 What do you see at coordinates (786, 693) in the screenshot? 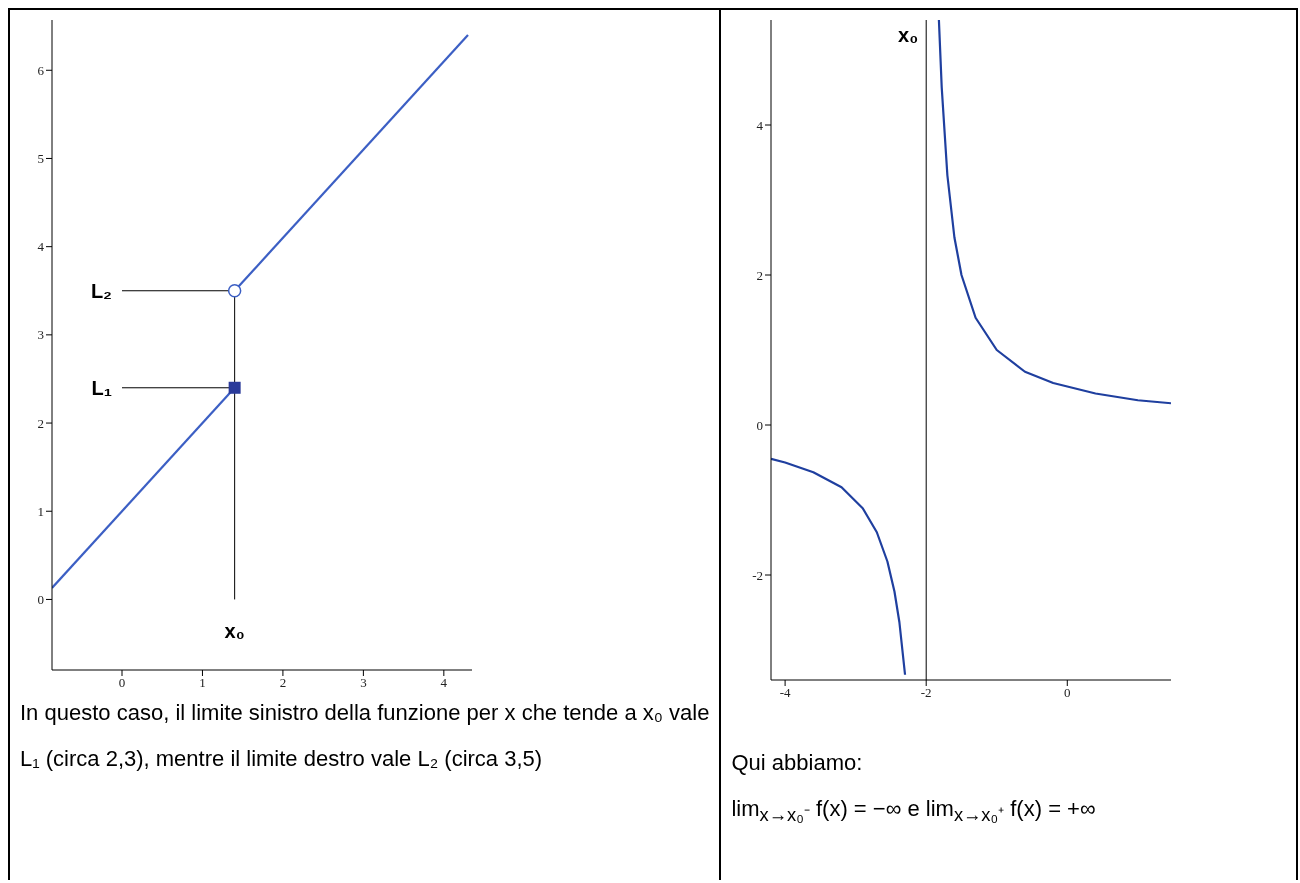
I see `x-tick-label: -4` at bounding box center [786, 693].